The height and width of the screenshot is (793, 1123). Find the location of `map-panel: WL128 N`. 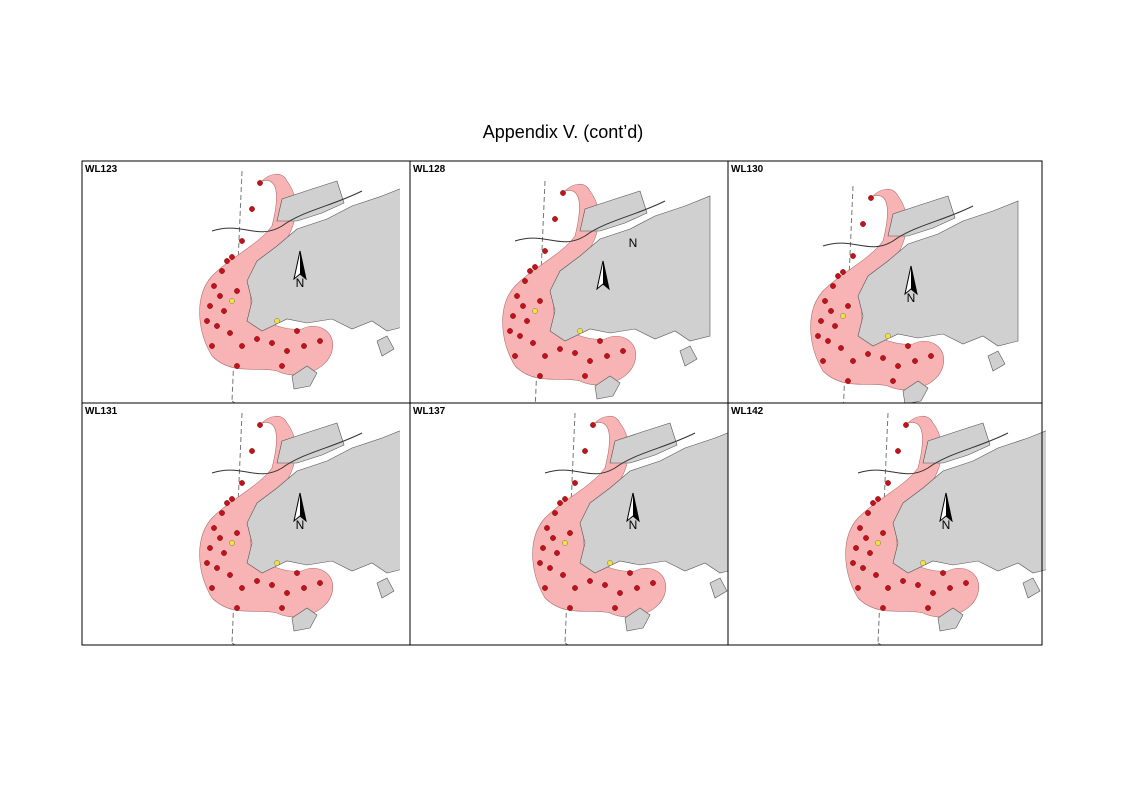

map-panel: WL128 N is located at coordinates (569, 282).